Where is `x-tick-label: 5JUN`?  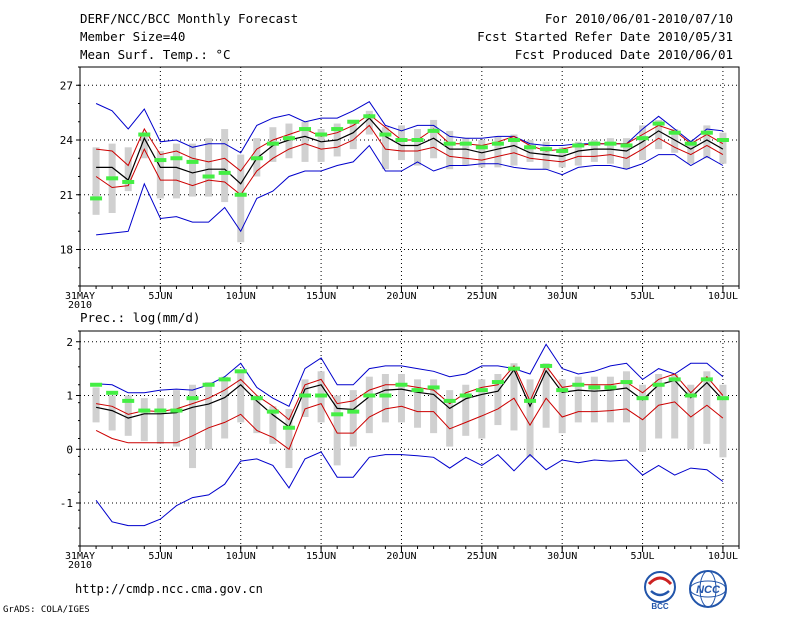 x-tick-label: 5JUN is located at coordinates (160, 296).